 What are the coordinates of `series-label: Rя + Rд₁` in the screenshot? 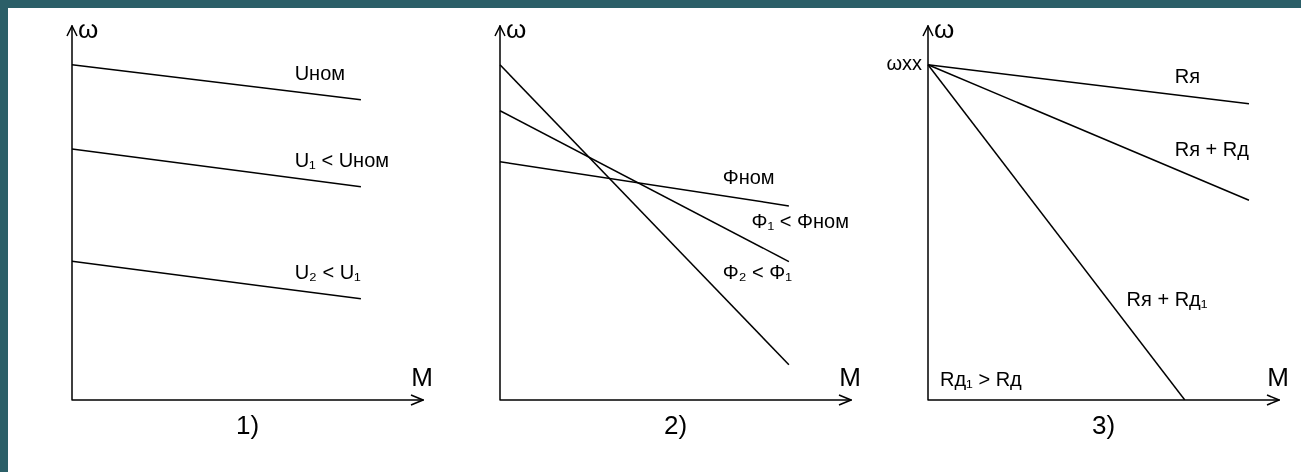 It's located at (1167, 298).